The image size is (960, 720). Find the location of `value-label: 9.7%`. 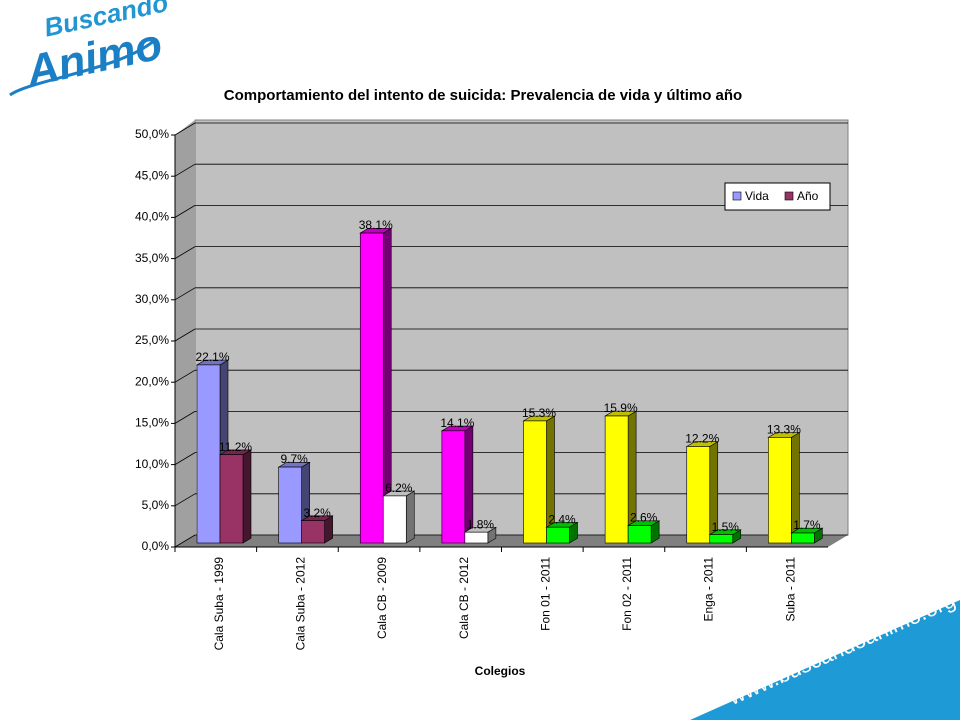

value-label: 9.7% is located at coordinates (294, 459).